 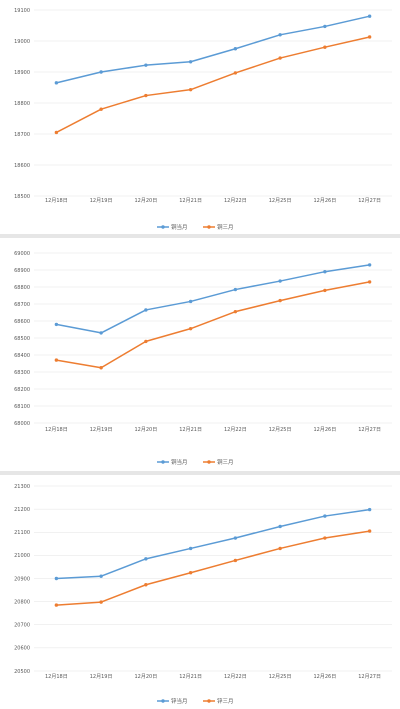 What do you see at coordinates (22, 322) in the screenshot?
I see `y-tick-label: 68600` at bounding box center [22, 322].